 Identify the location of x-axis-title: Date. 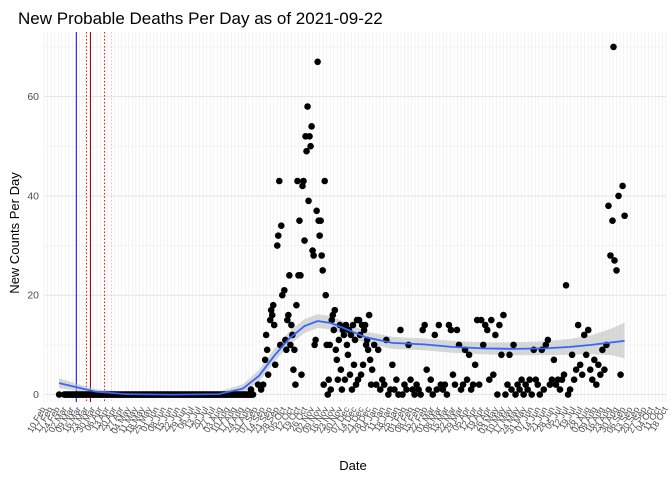
(352, 465).